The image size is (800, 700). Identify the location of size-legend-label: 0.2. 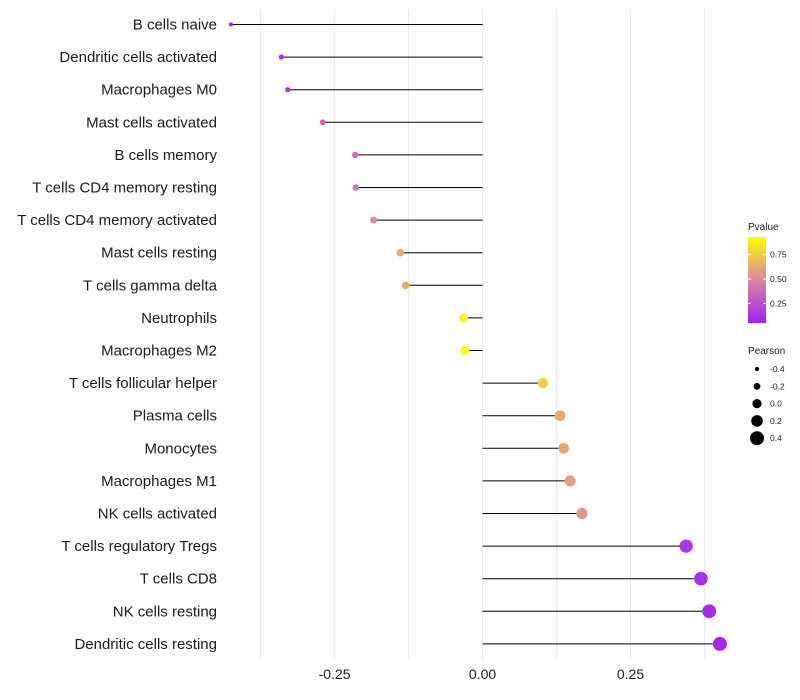
(776, 421).